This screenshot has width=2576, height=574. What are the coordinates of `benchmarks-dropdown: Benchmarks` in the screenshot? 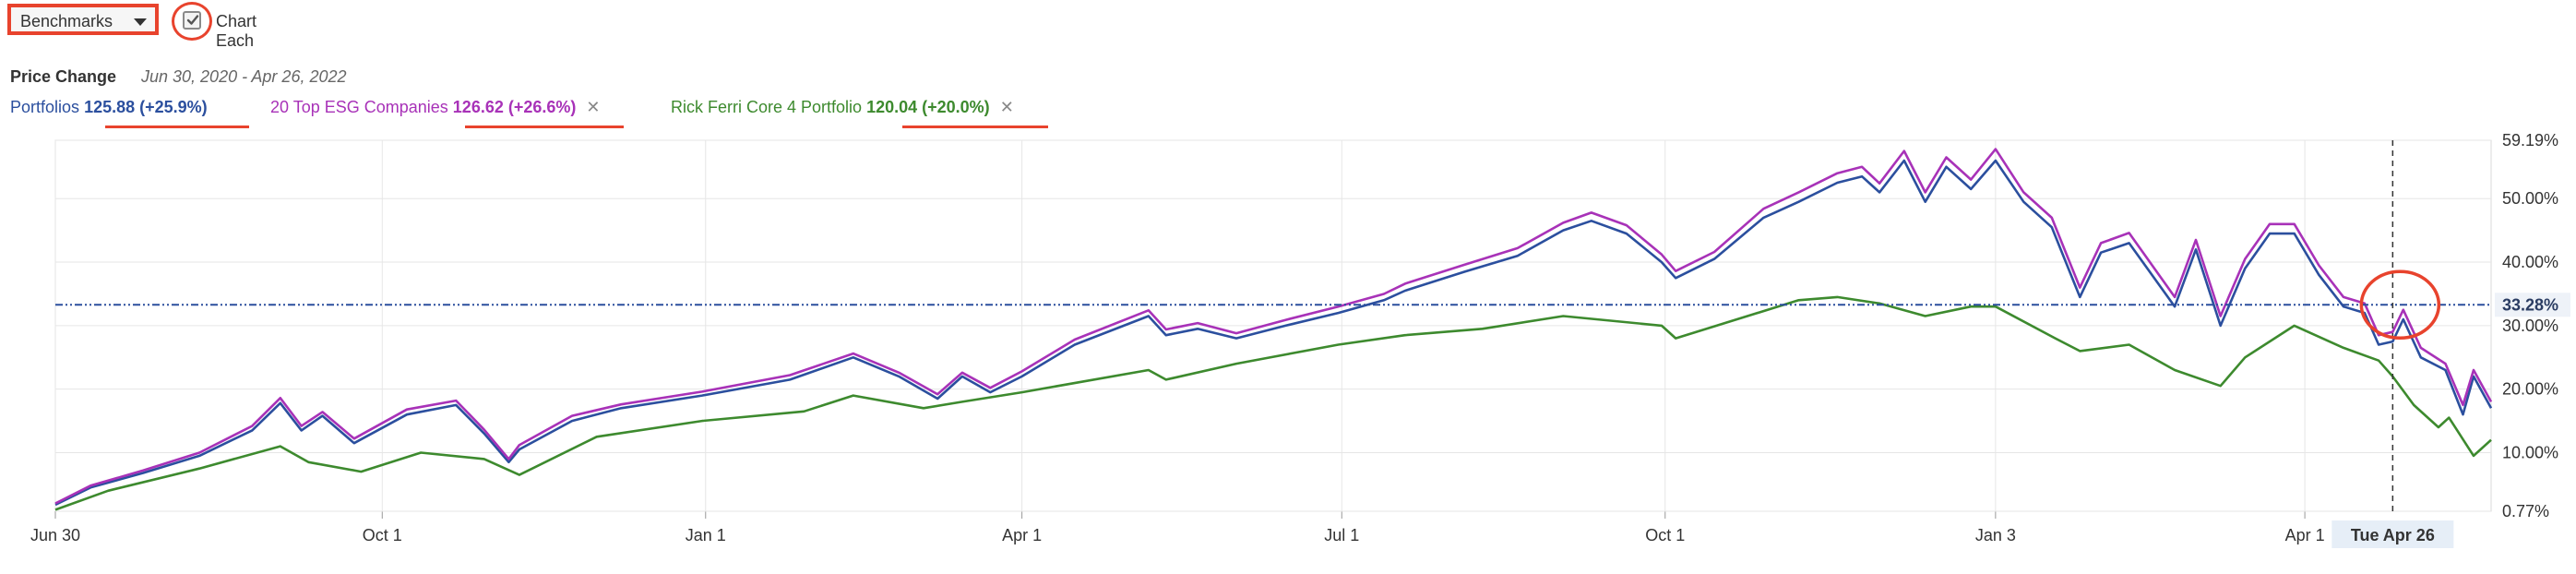 It's located at (83, 19).